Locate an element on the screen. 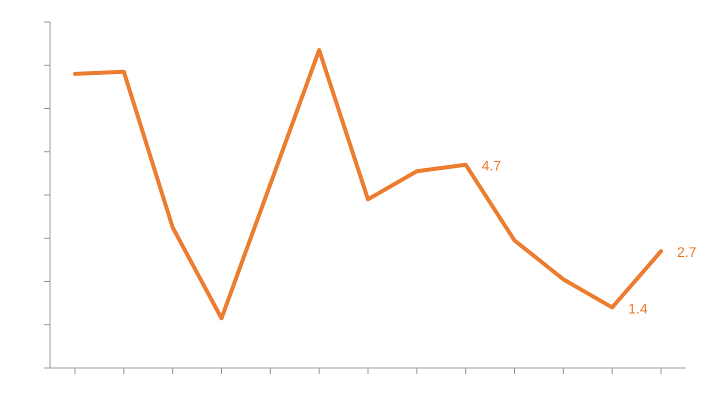 The height and width of the screenshot is (415, 710). data-label: 4.7 is located at coordinates (492, 166).